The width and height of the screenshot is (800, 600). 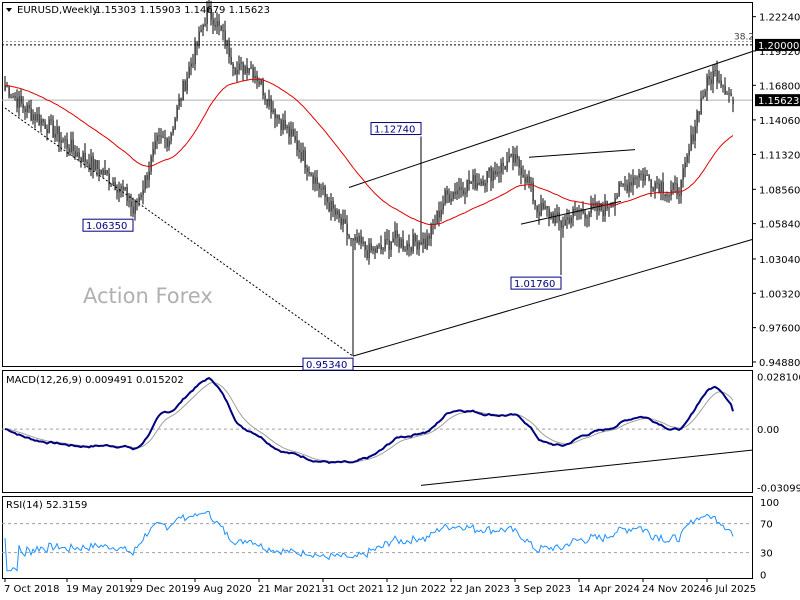 What do you see at coordinates (369, 422) in the screenshot?
I see `macd-signal-line` at bounding box center [369, 422].